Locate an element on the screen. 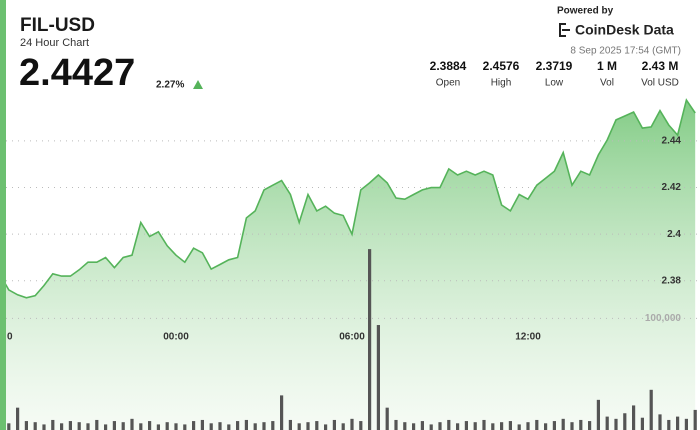 The width and height of the screenshot is (700, 430). y-tick-label: 2.4 is located at coordinates (674, 234).